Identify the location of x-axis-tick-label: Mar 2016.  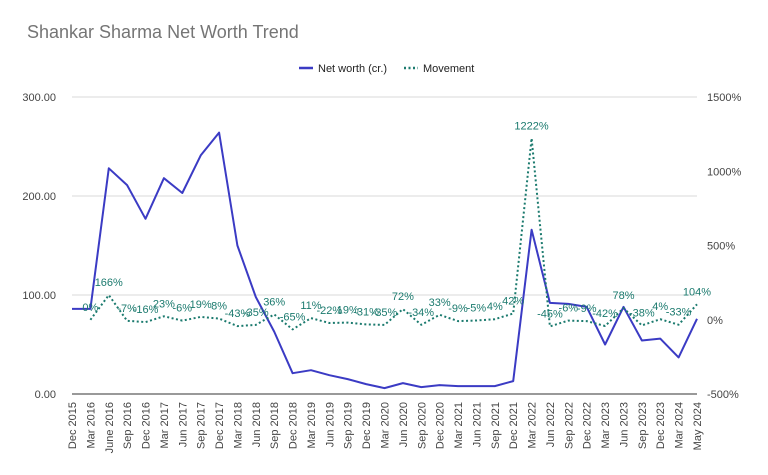
(91, 425).